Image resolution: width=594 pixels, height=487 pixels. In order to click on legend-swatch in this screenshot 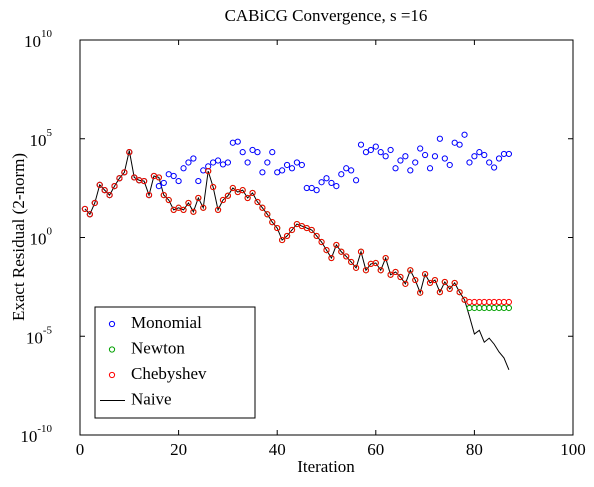, I will do `click(112, 375)`.